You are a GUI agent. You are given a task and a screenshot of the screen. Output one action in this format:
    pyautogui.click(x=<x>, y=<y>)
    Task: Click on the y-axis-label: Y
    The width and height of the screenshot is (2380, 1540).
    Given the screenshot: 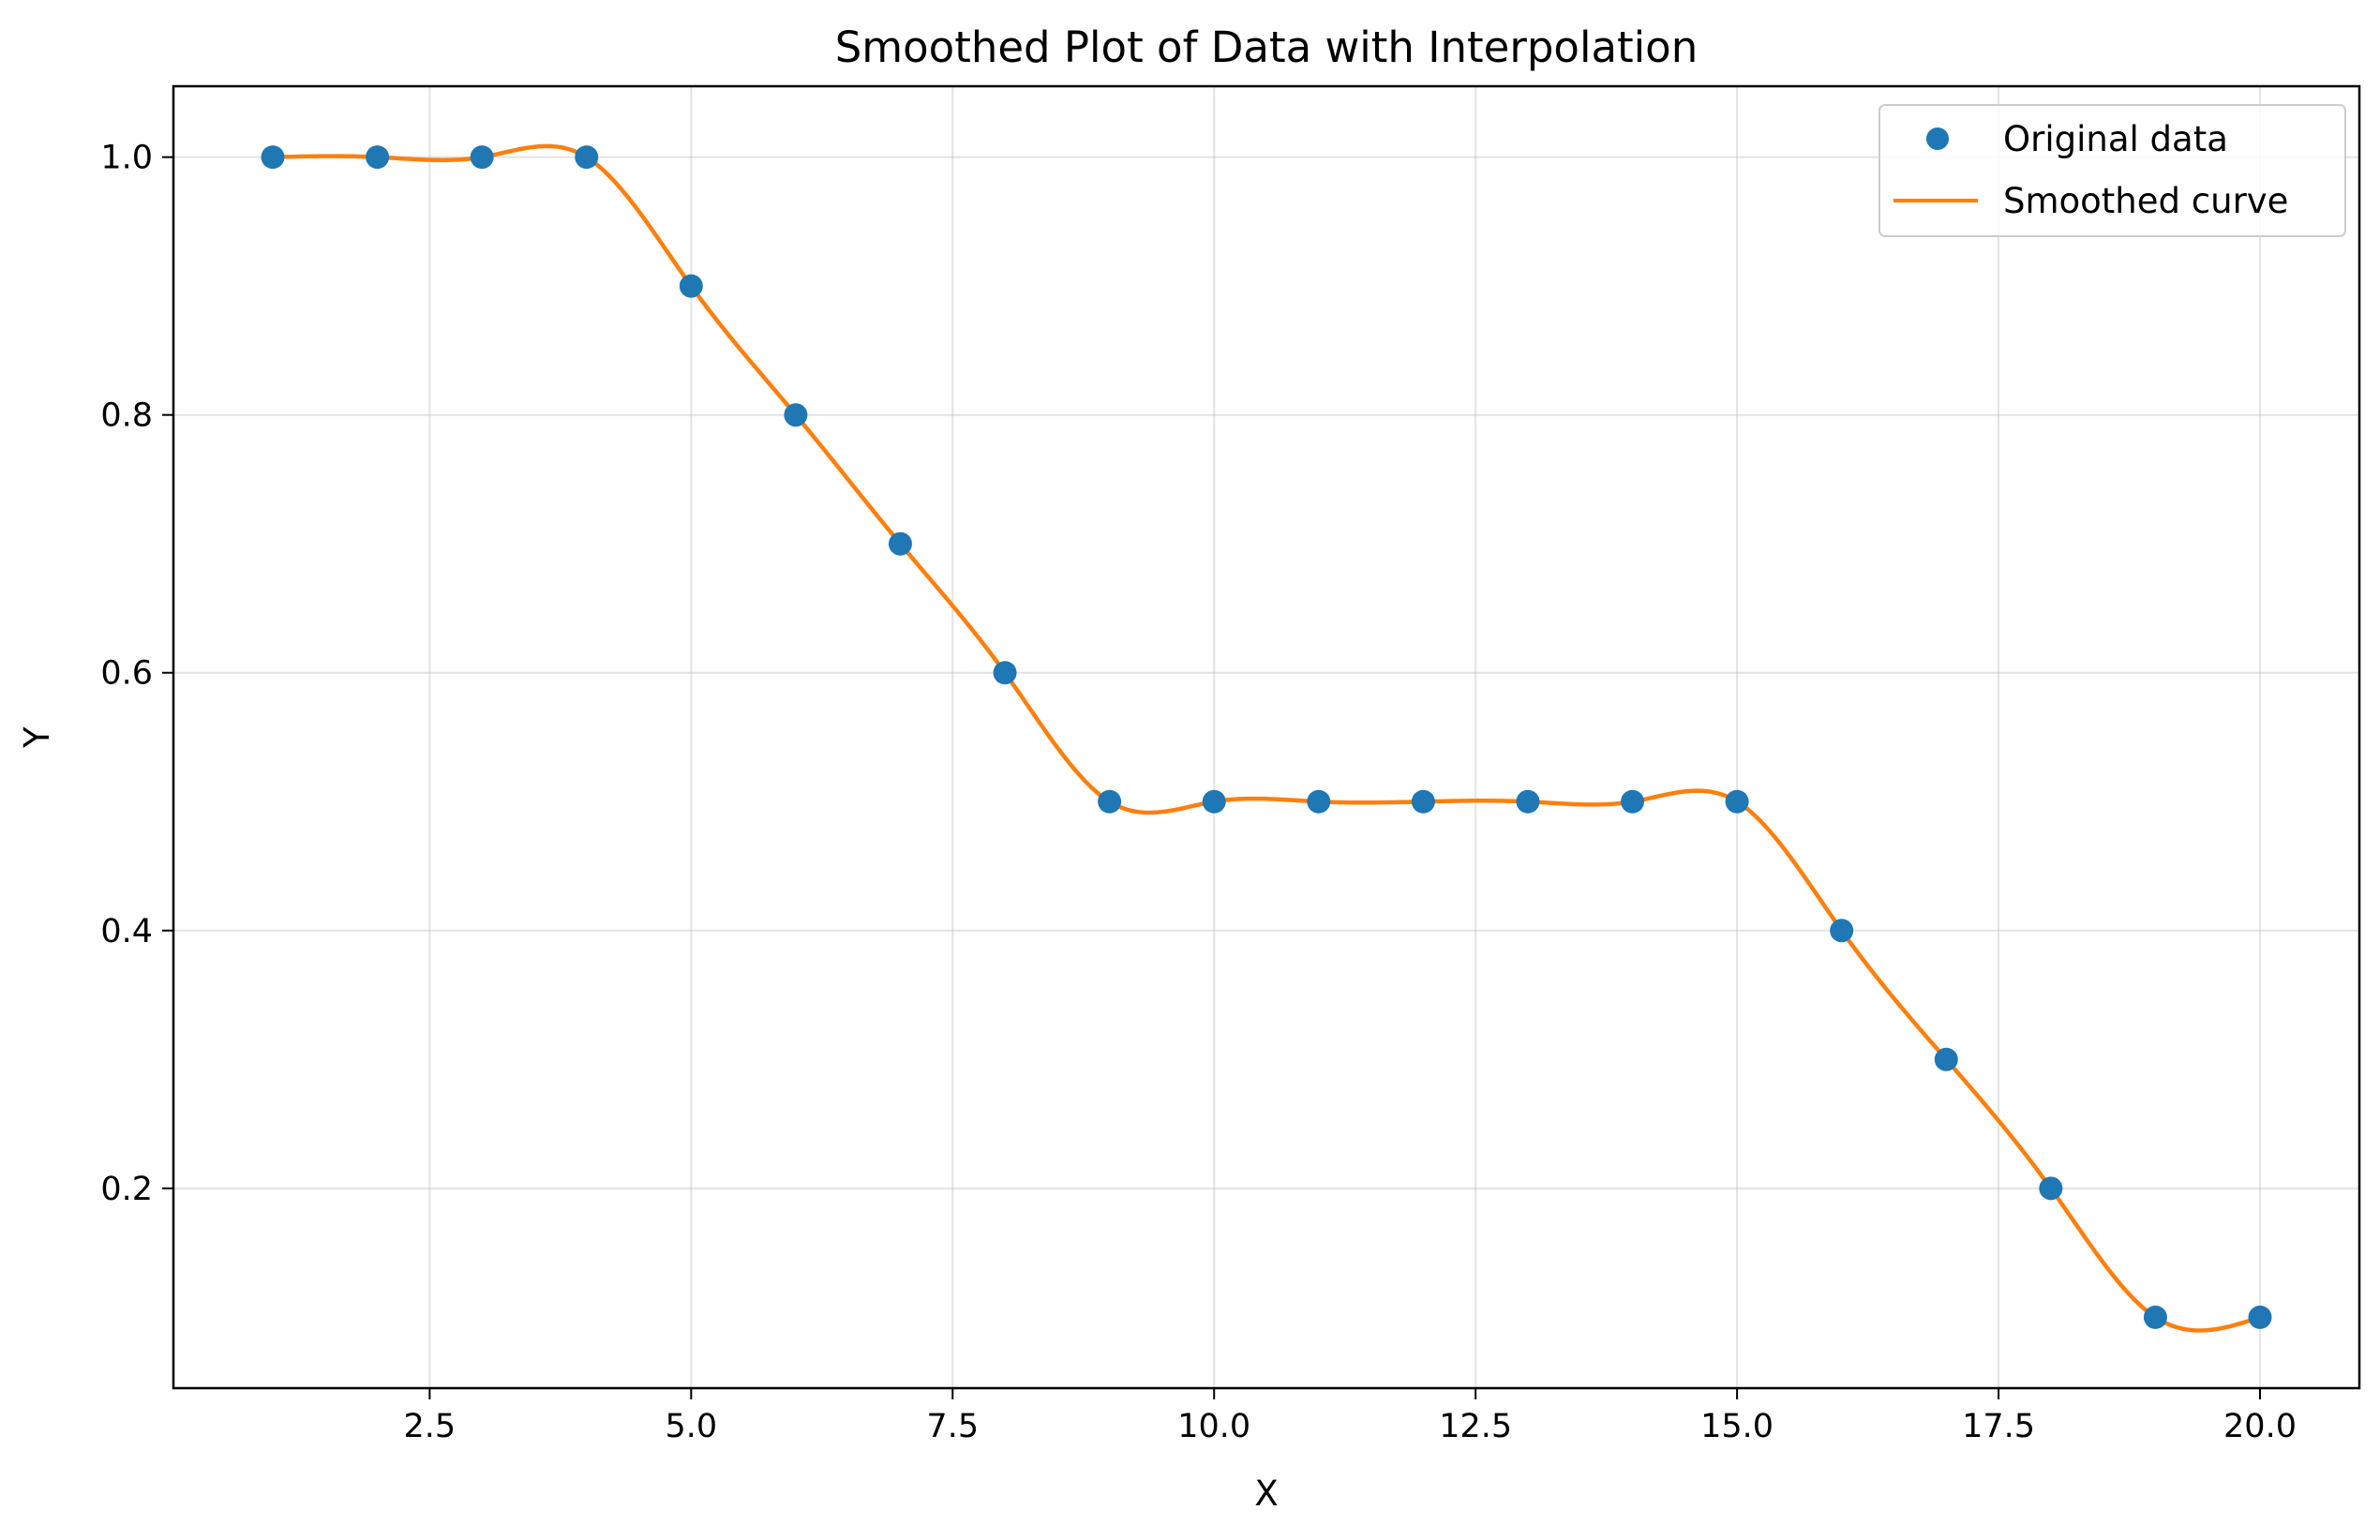 What is the action you would take?
    pyautogui.click(x=37, y=738)
    